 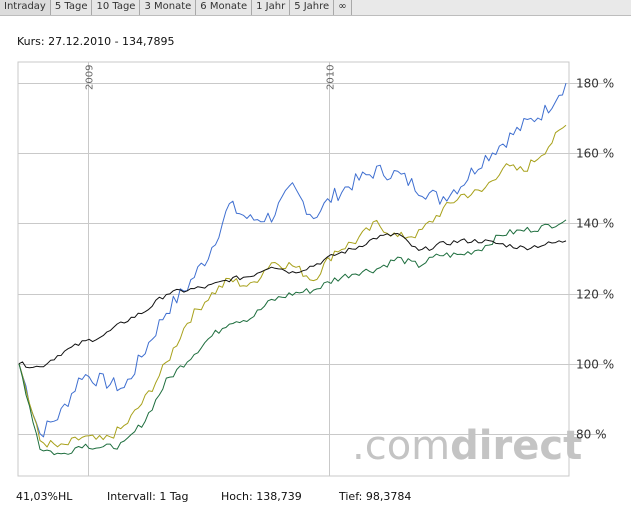 I want to click on interval-stat: Intervall: 1 Tag, so click(x=148, y=496).